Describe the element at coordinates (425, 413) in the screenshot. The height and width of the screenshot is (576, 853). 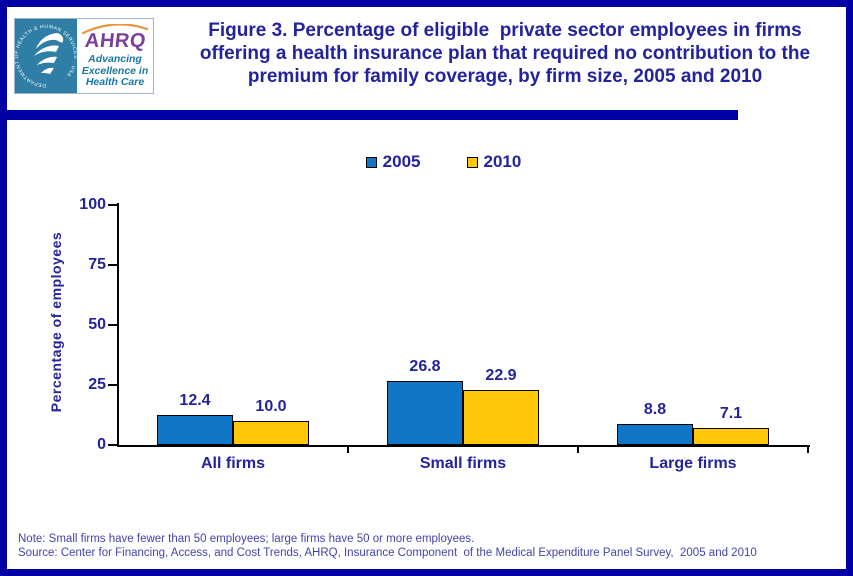
I see `bar-2005-small-firms` at that location.